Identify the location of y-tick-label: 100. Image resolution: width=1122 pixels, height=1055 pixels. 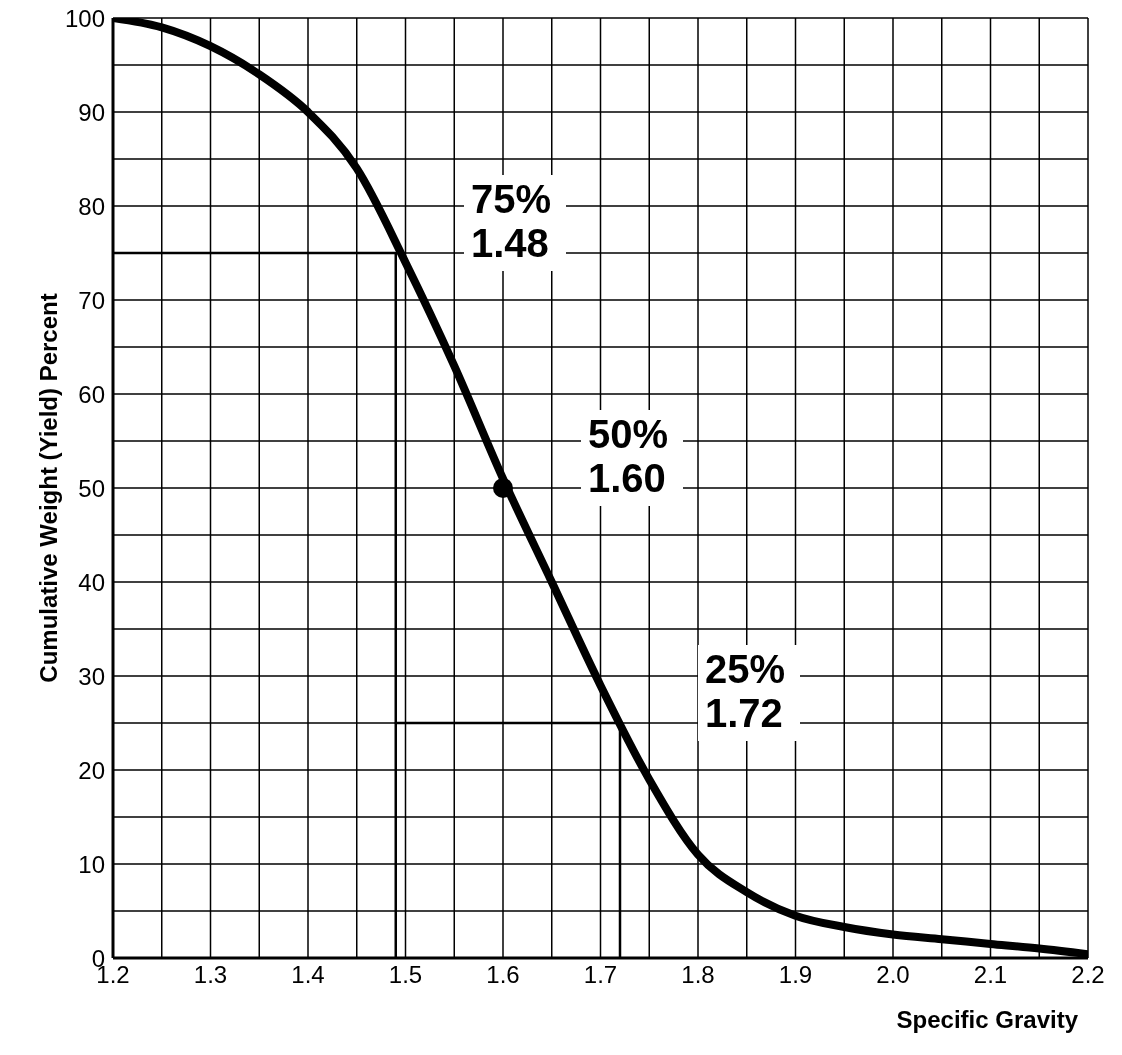
(84, 18).